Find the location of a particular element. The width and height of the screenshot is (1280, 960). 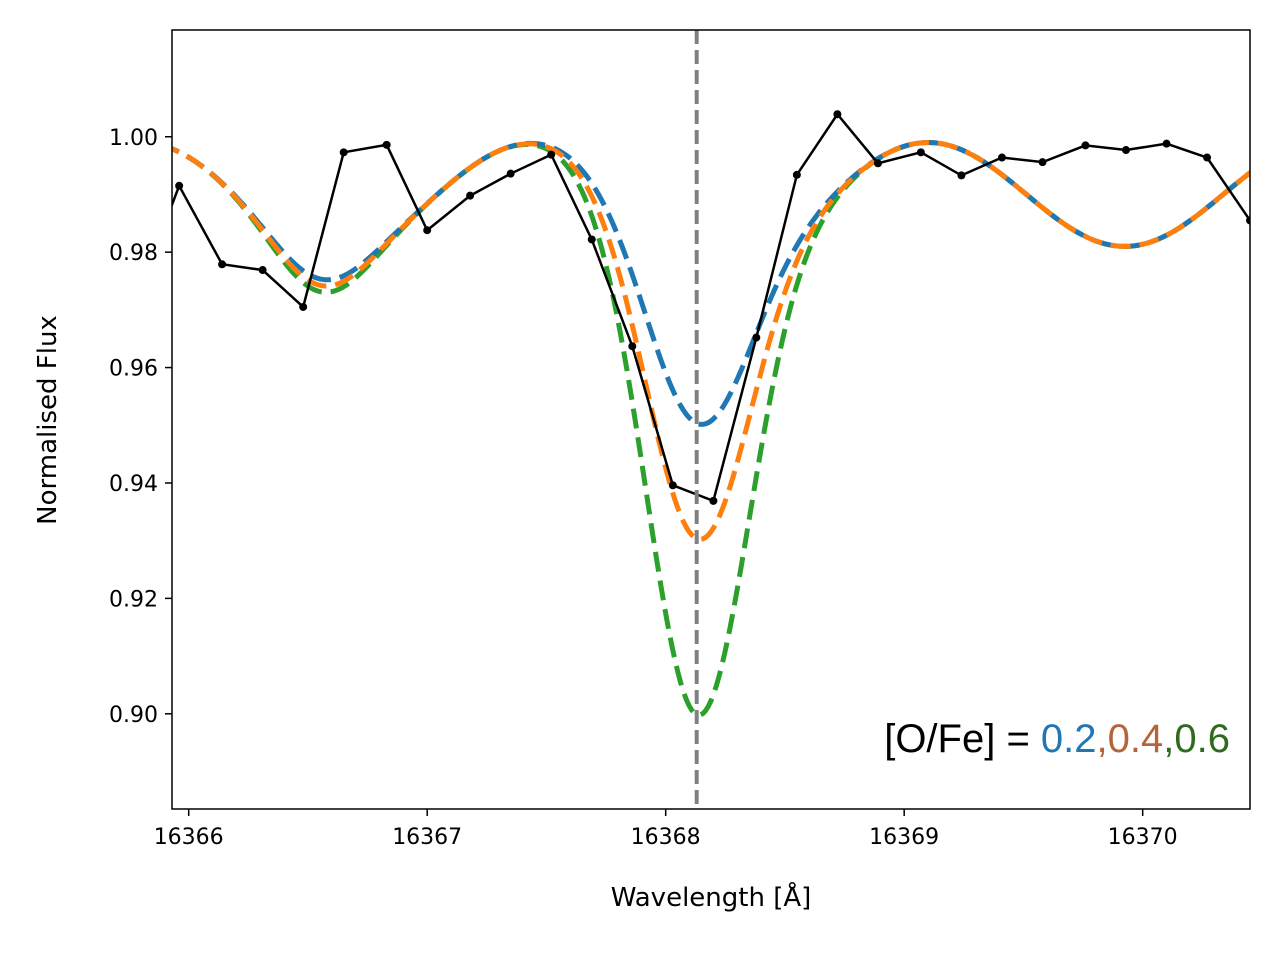

x-tick-label: 16368 is located at coordinates (666, 837).